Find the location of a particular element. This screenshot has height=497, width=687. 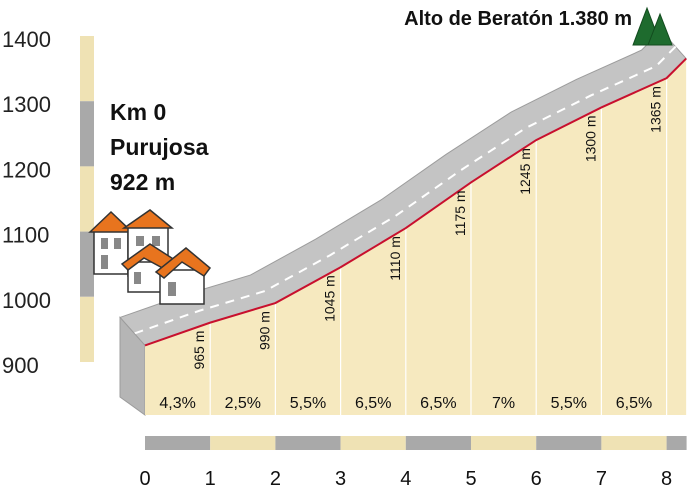

y-tick-label: 1000 is located at coordinates (26, 300).